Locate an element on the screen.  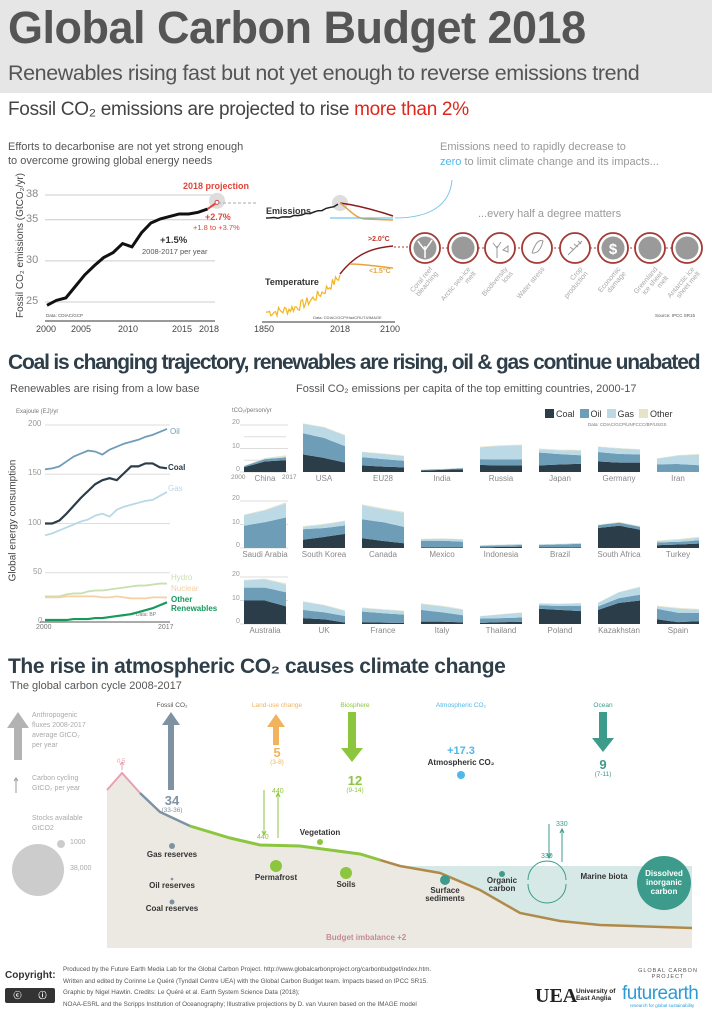
energy-line-hydro is located at coordinates (106, 590).